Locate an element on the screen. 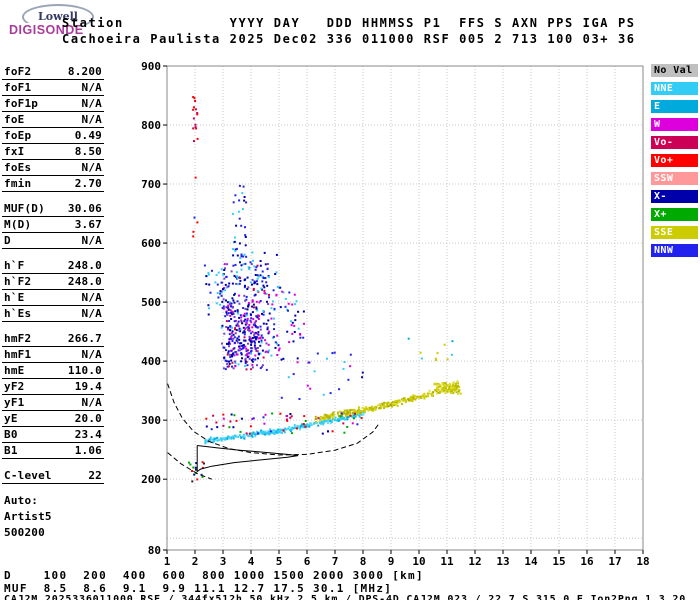  legend-item-vo+: Vo+ is located at coordinates (674, 160).